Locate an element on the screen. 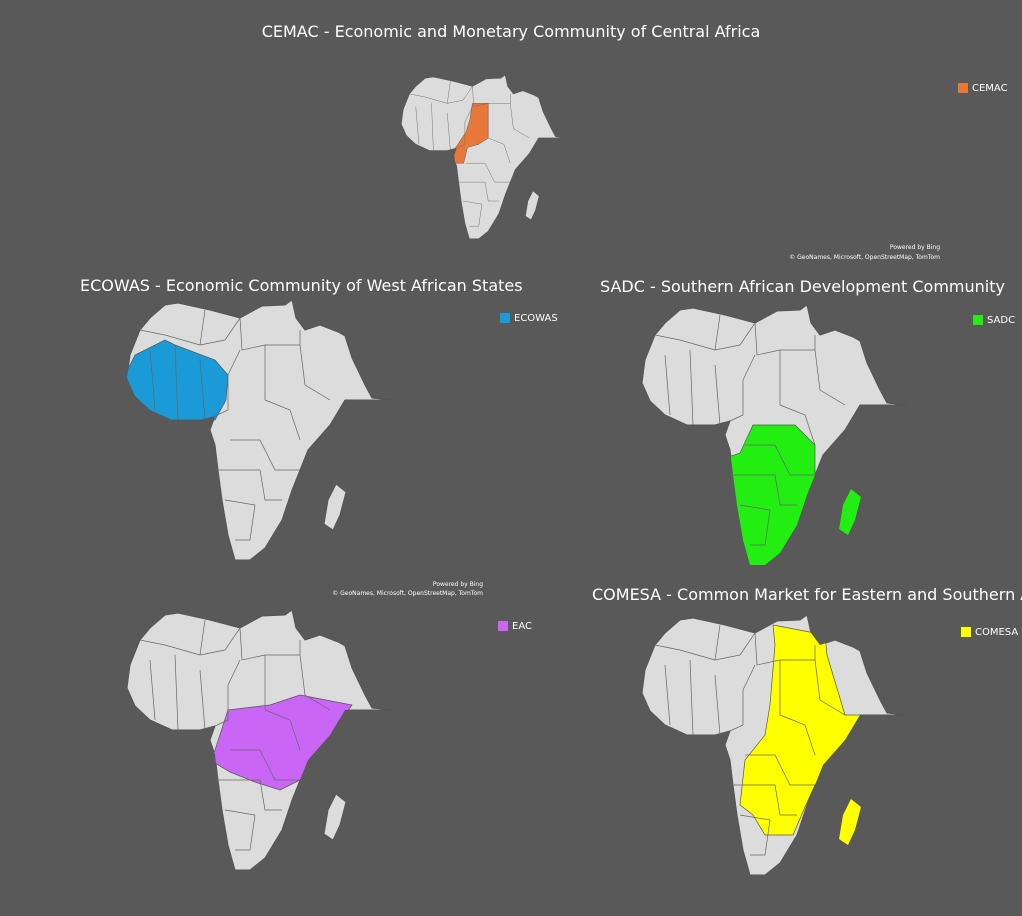 The height and width of the screenshot is (916, 1022). legend-label: CEMAC is located at coordinates (990, 88).